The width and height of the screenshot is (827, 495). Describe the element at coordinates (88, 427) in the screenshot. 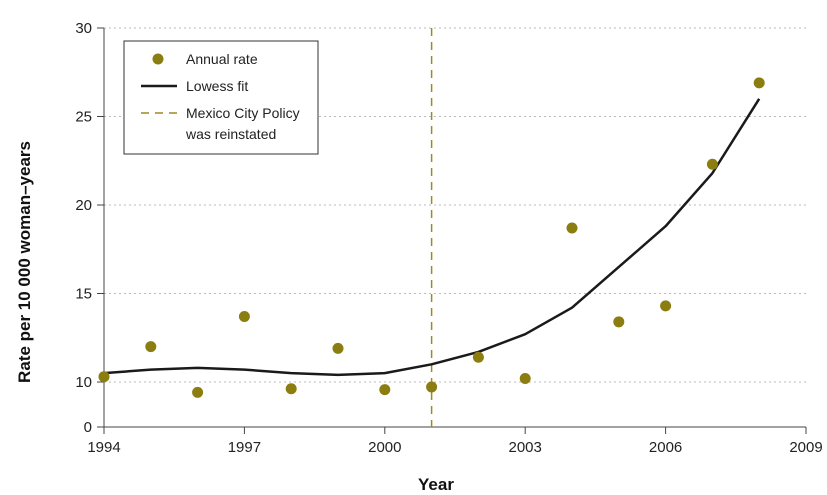

I see `y-tick-label: 0` at that location.